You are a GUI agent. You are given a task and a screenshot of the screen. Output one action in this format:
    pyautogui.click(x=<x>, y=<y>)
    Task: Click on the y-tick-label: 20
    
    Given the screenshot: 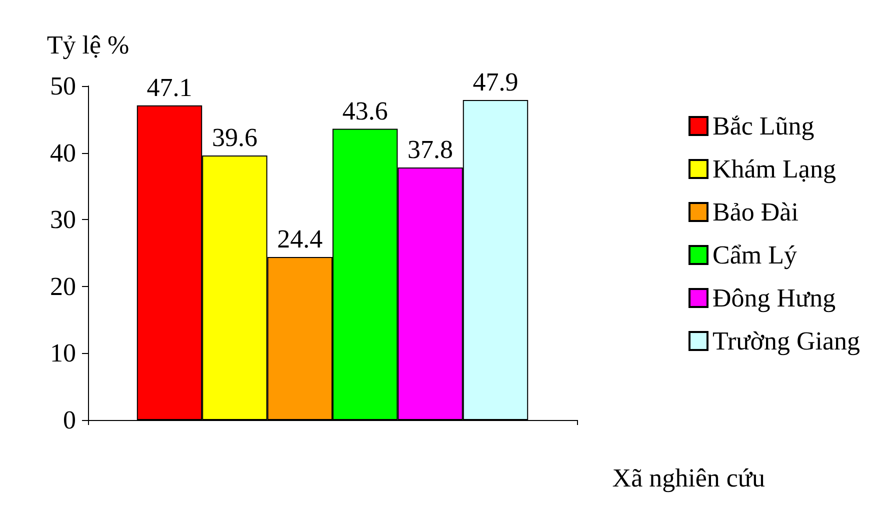 What is the action you would take?
    pyautogui.click(x=63, y=286)
    